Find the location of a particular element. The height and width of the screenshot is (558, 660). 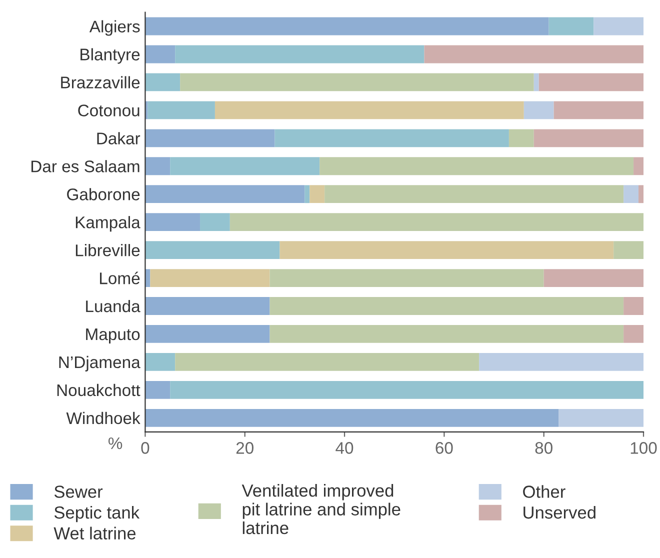

legend-label: Ventilated improved pit latrine and simple latrine is located at coordinates (321, 509).